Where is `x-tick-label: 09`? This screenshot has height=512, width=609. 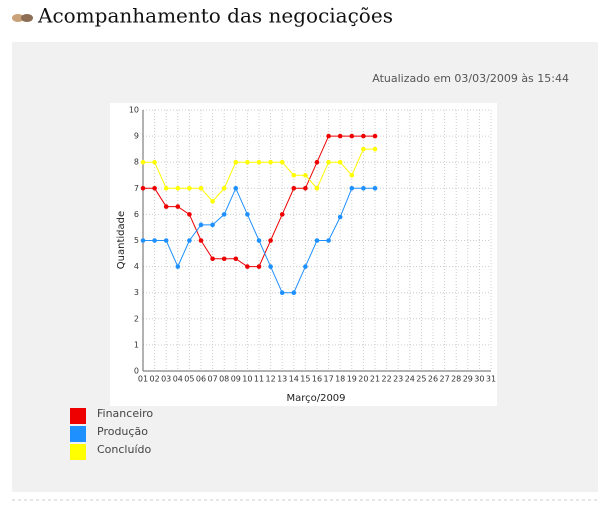
x-tick-label: 09 is located at coordinates (236, 379).